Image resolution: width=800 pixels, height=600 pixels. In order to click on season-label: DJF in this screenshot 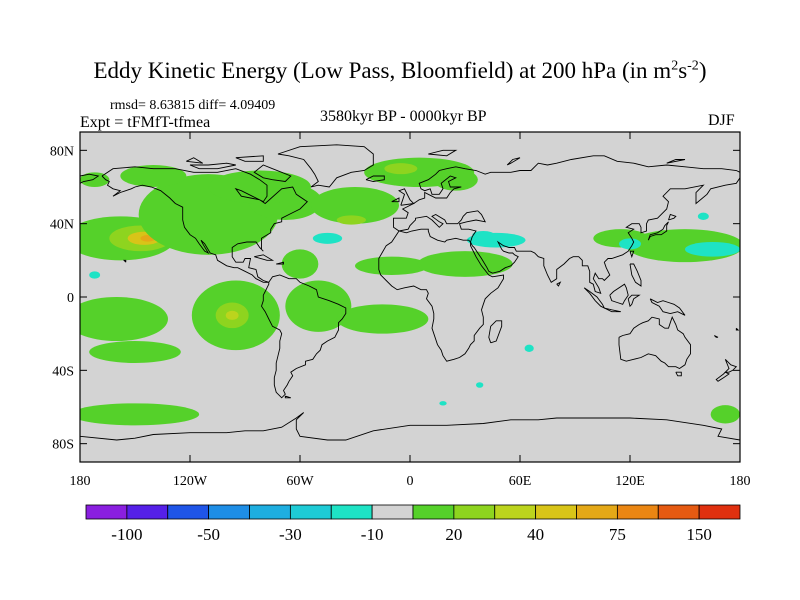, I will do `click(721, 120)`.